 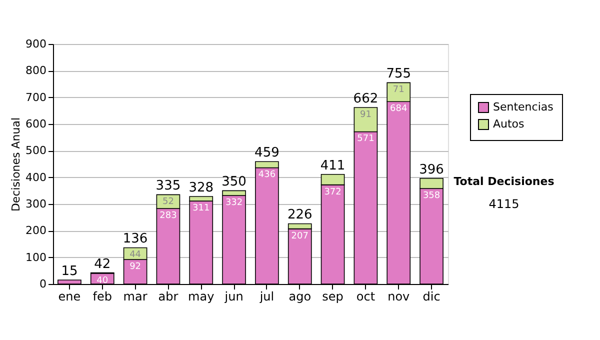 What do you see at coordinates (431, 196) in the screenshot?
I see `data-label: 358` at bounding box center [431, 196].